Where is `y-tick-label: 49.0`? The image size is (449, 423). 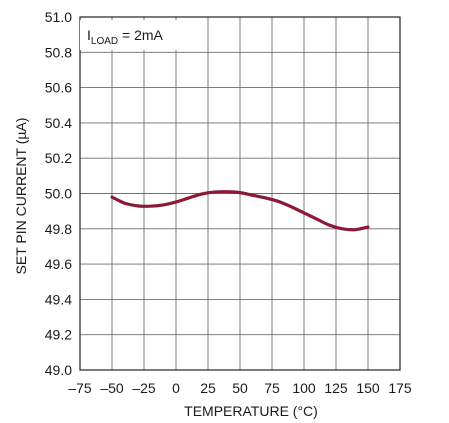 y-tick-label: 49.0 is located at coordinates (58, 370).